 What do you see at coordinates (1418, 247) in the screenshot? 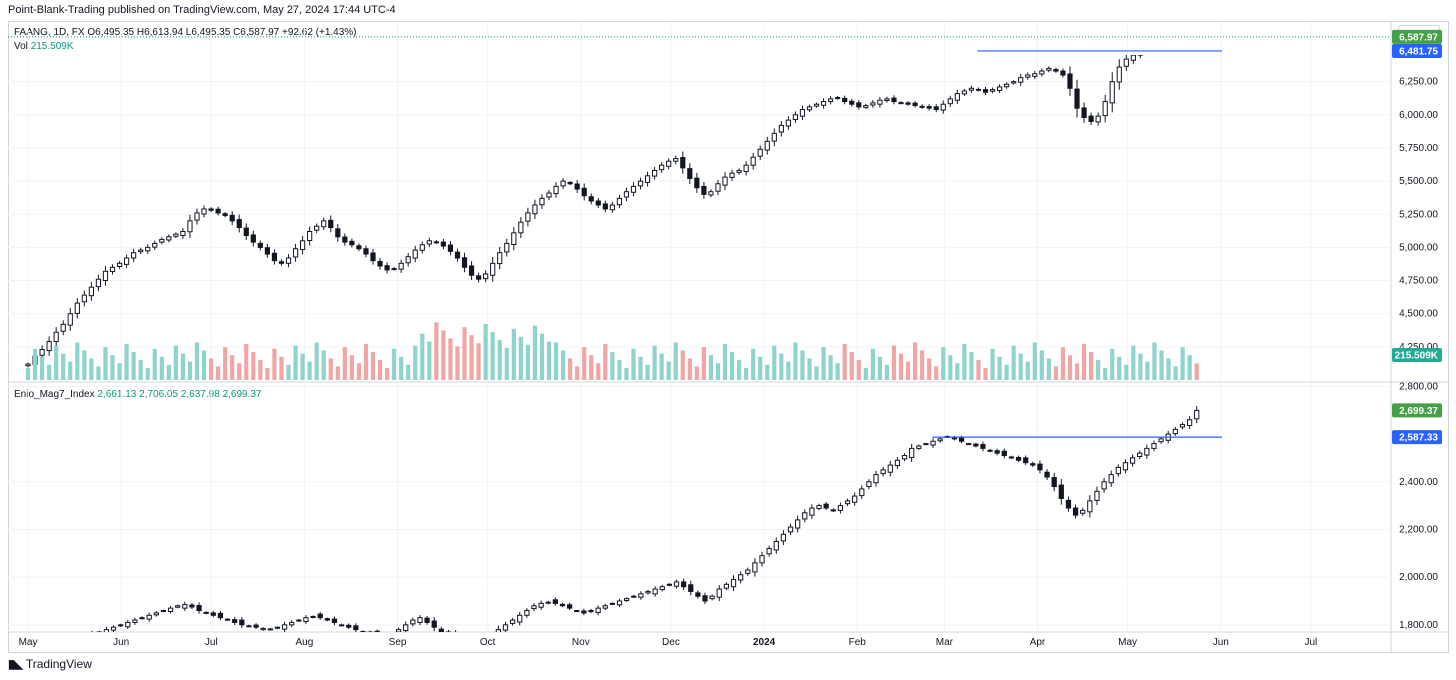
I see `top-y-tick-label: 5,000.00` at bounding box center [1418, 247].